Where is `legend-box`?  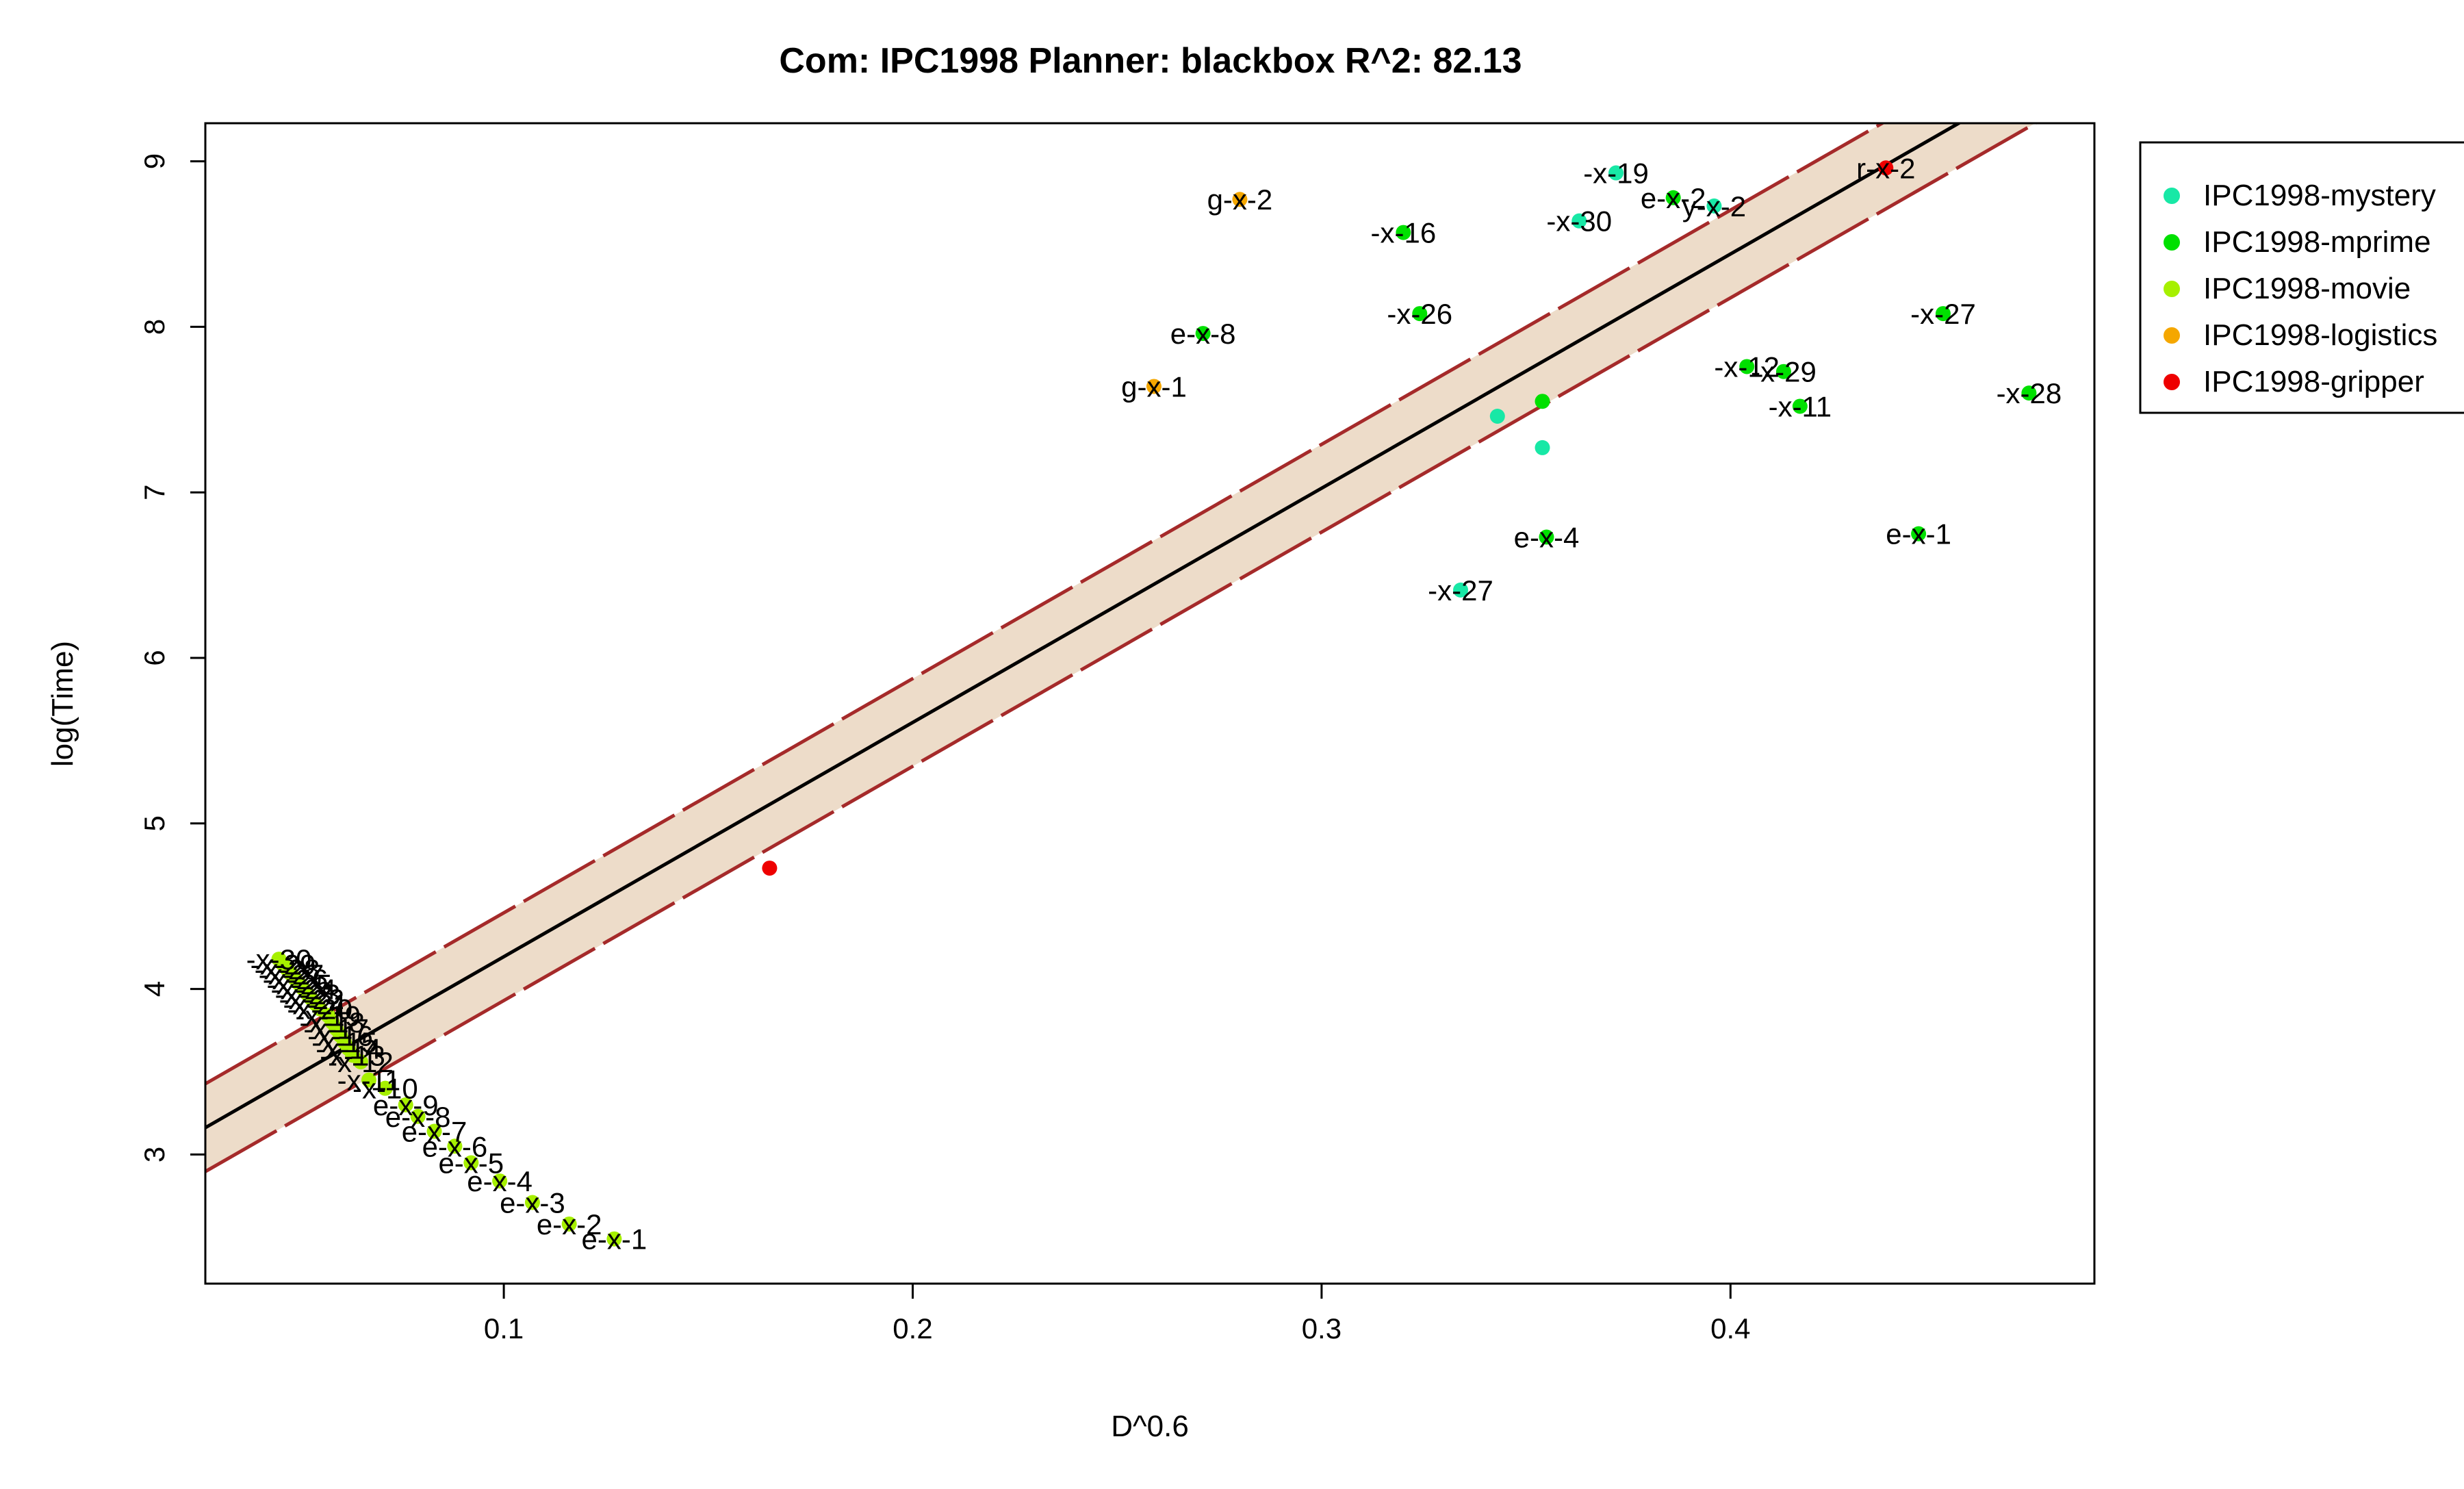
legend-box is located at coordinates (2301, 277).